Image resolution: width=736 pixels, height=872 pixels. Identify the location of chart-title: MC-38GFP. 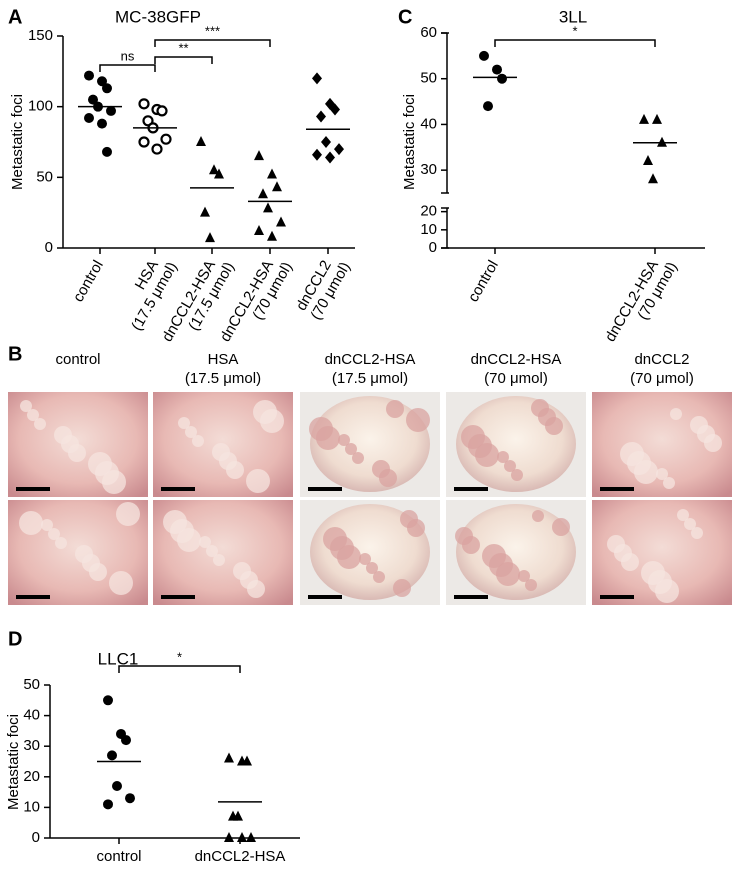
(158, 16).